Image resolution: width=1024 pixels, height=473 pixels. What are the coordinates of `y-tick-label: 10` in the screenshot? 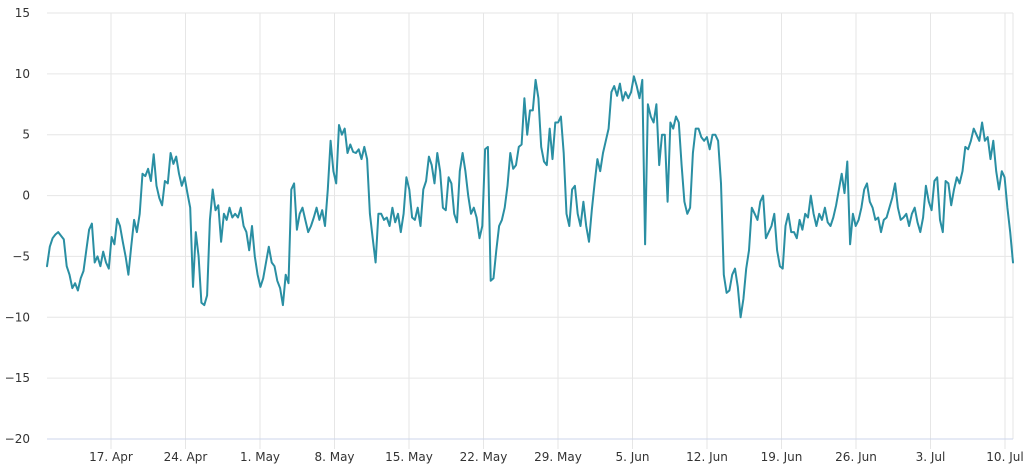 It's located at (22, 74).